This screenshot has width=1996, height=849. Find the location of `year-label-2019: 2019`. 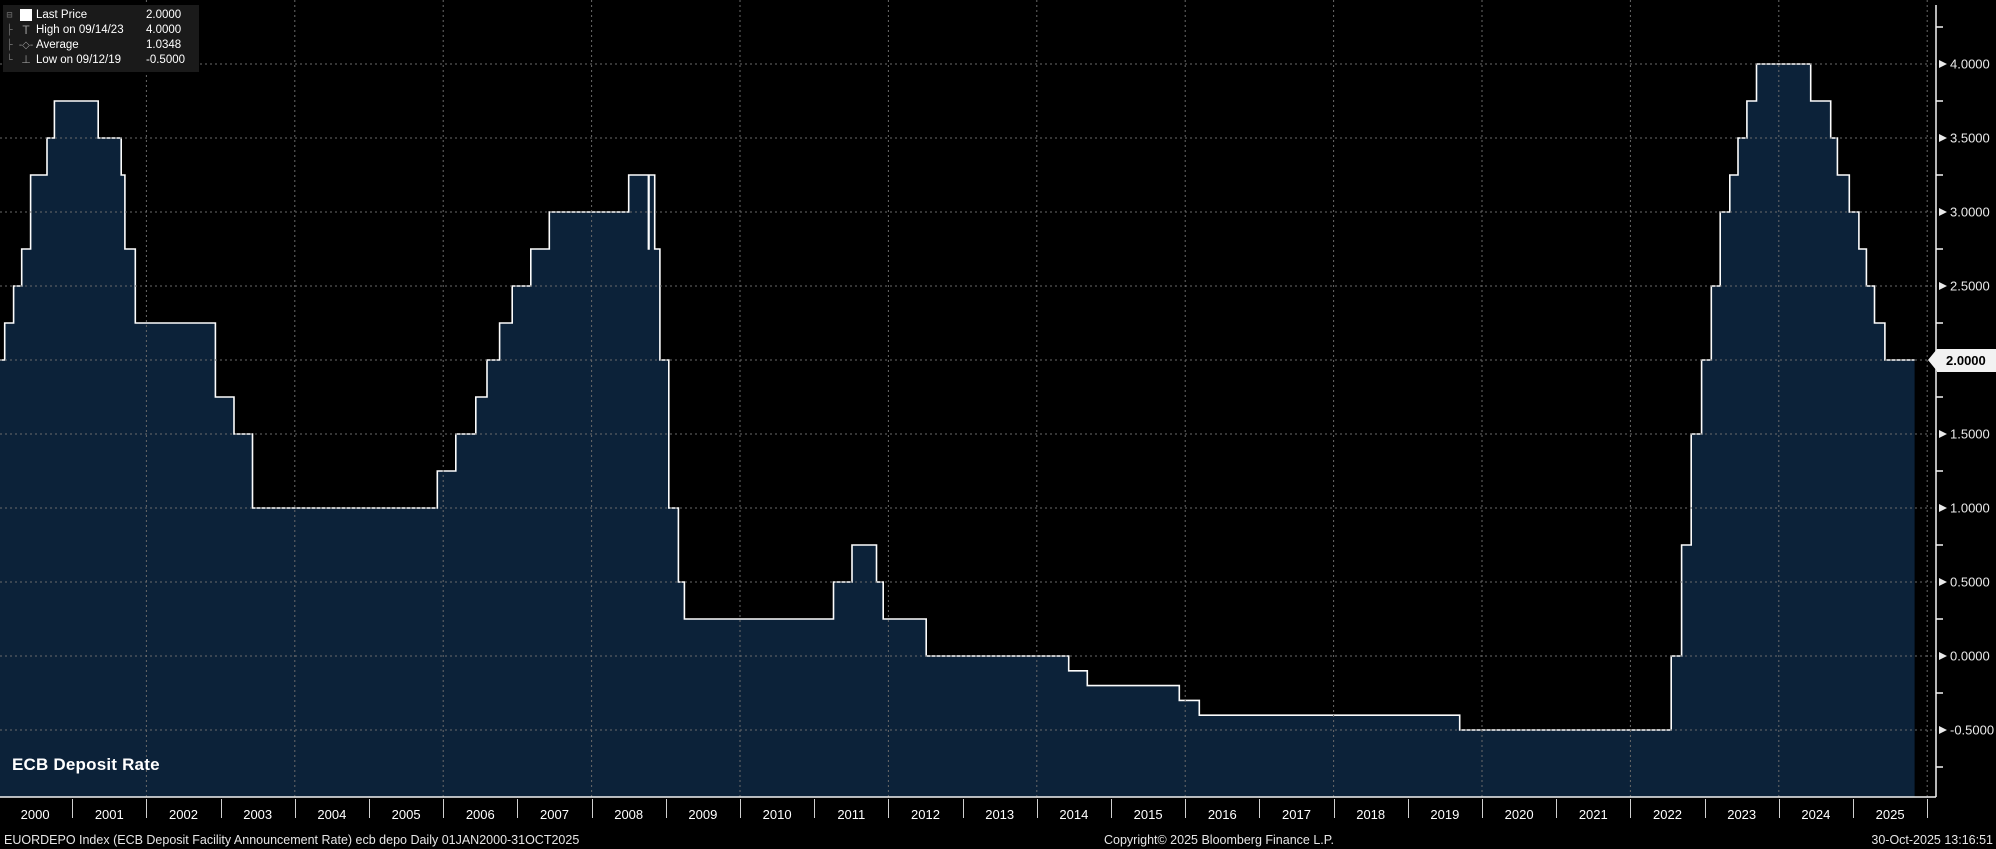

year-label-2019: 2019 is located at coordinates (1445, 814).